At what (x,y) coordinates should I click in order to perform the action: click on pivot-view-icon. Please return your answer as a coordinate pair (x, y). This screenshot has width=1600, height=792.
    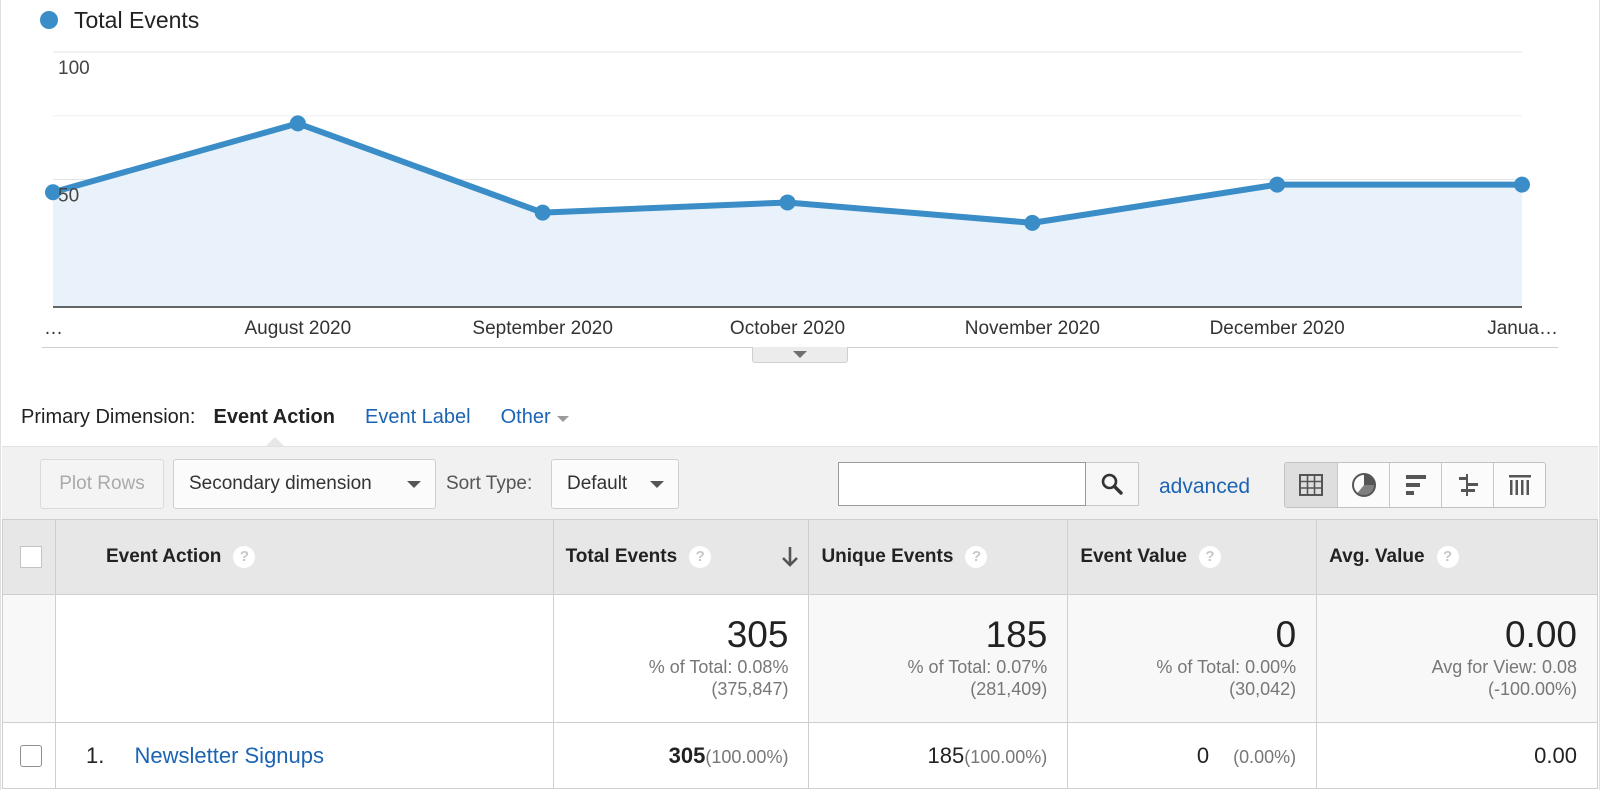
    Looking at the image, I should click on (1519, 485).